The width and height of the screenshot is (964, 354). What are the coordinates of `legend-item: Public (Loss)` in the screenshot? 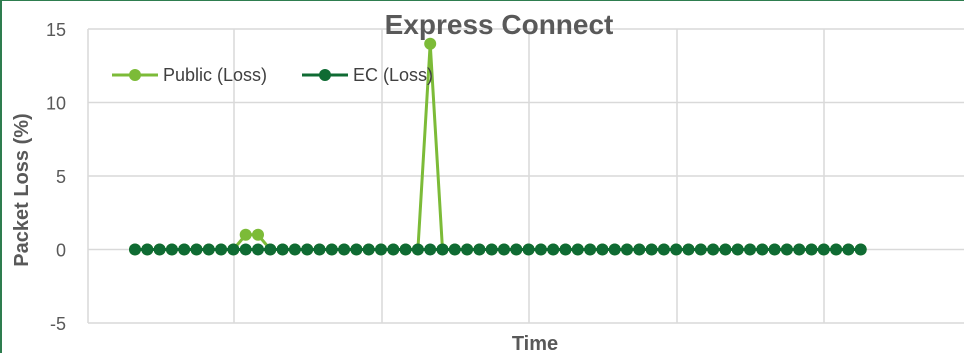 It's located at (189, 75).